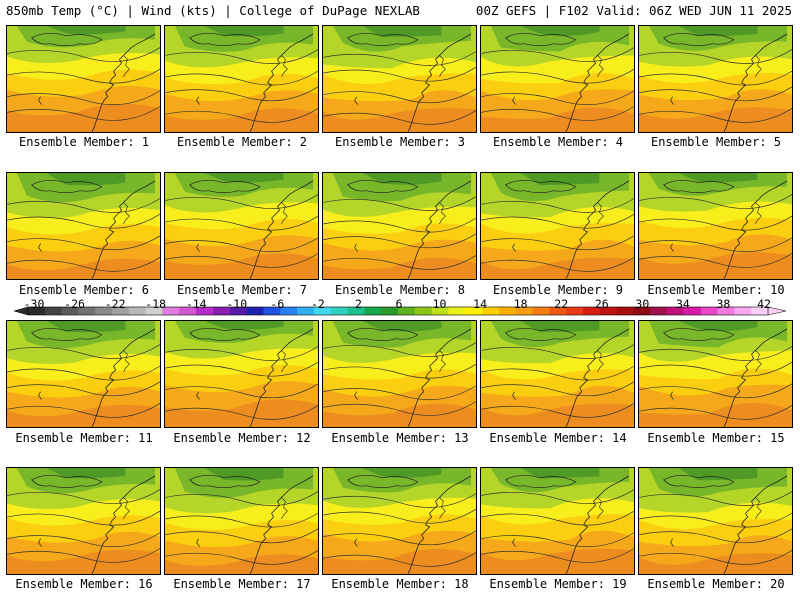 This screenshot has height=600, width=800. What do you see at coordinates (480, 304) in the screenshot?
I see `colorbar-tick-label: 14` at bounding box center [480, 304].